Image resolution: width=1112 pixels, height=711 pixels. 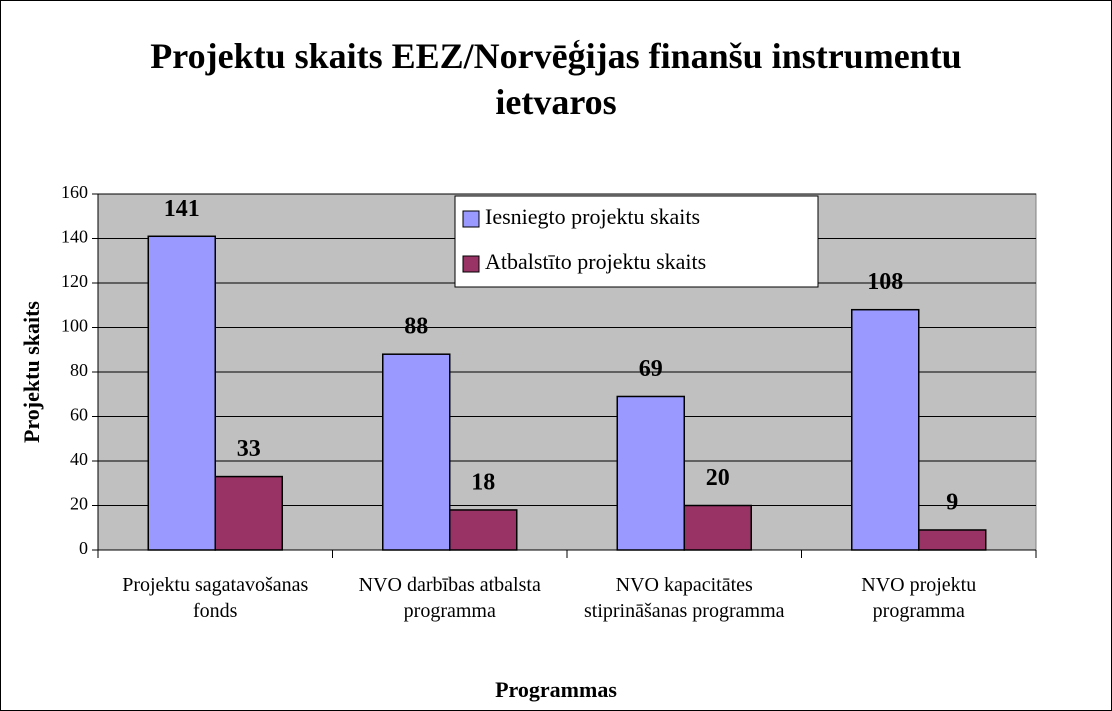 I want to click on data-label: 141, so click(x=182, y=209).